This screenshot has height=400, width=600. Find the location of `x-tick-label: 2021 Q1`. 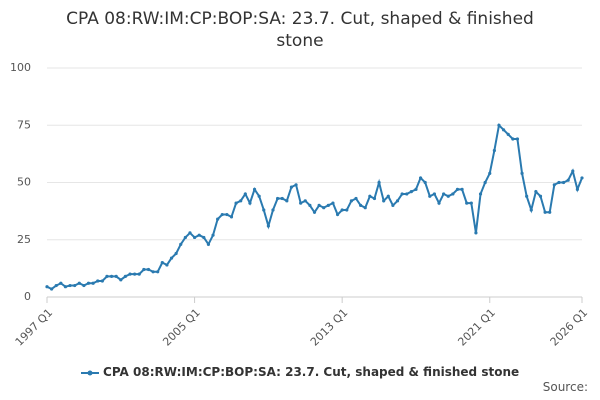

x-tick-label: 2021 Q1 is located at coordinates (476, 327).